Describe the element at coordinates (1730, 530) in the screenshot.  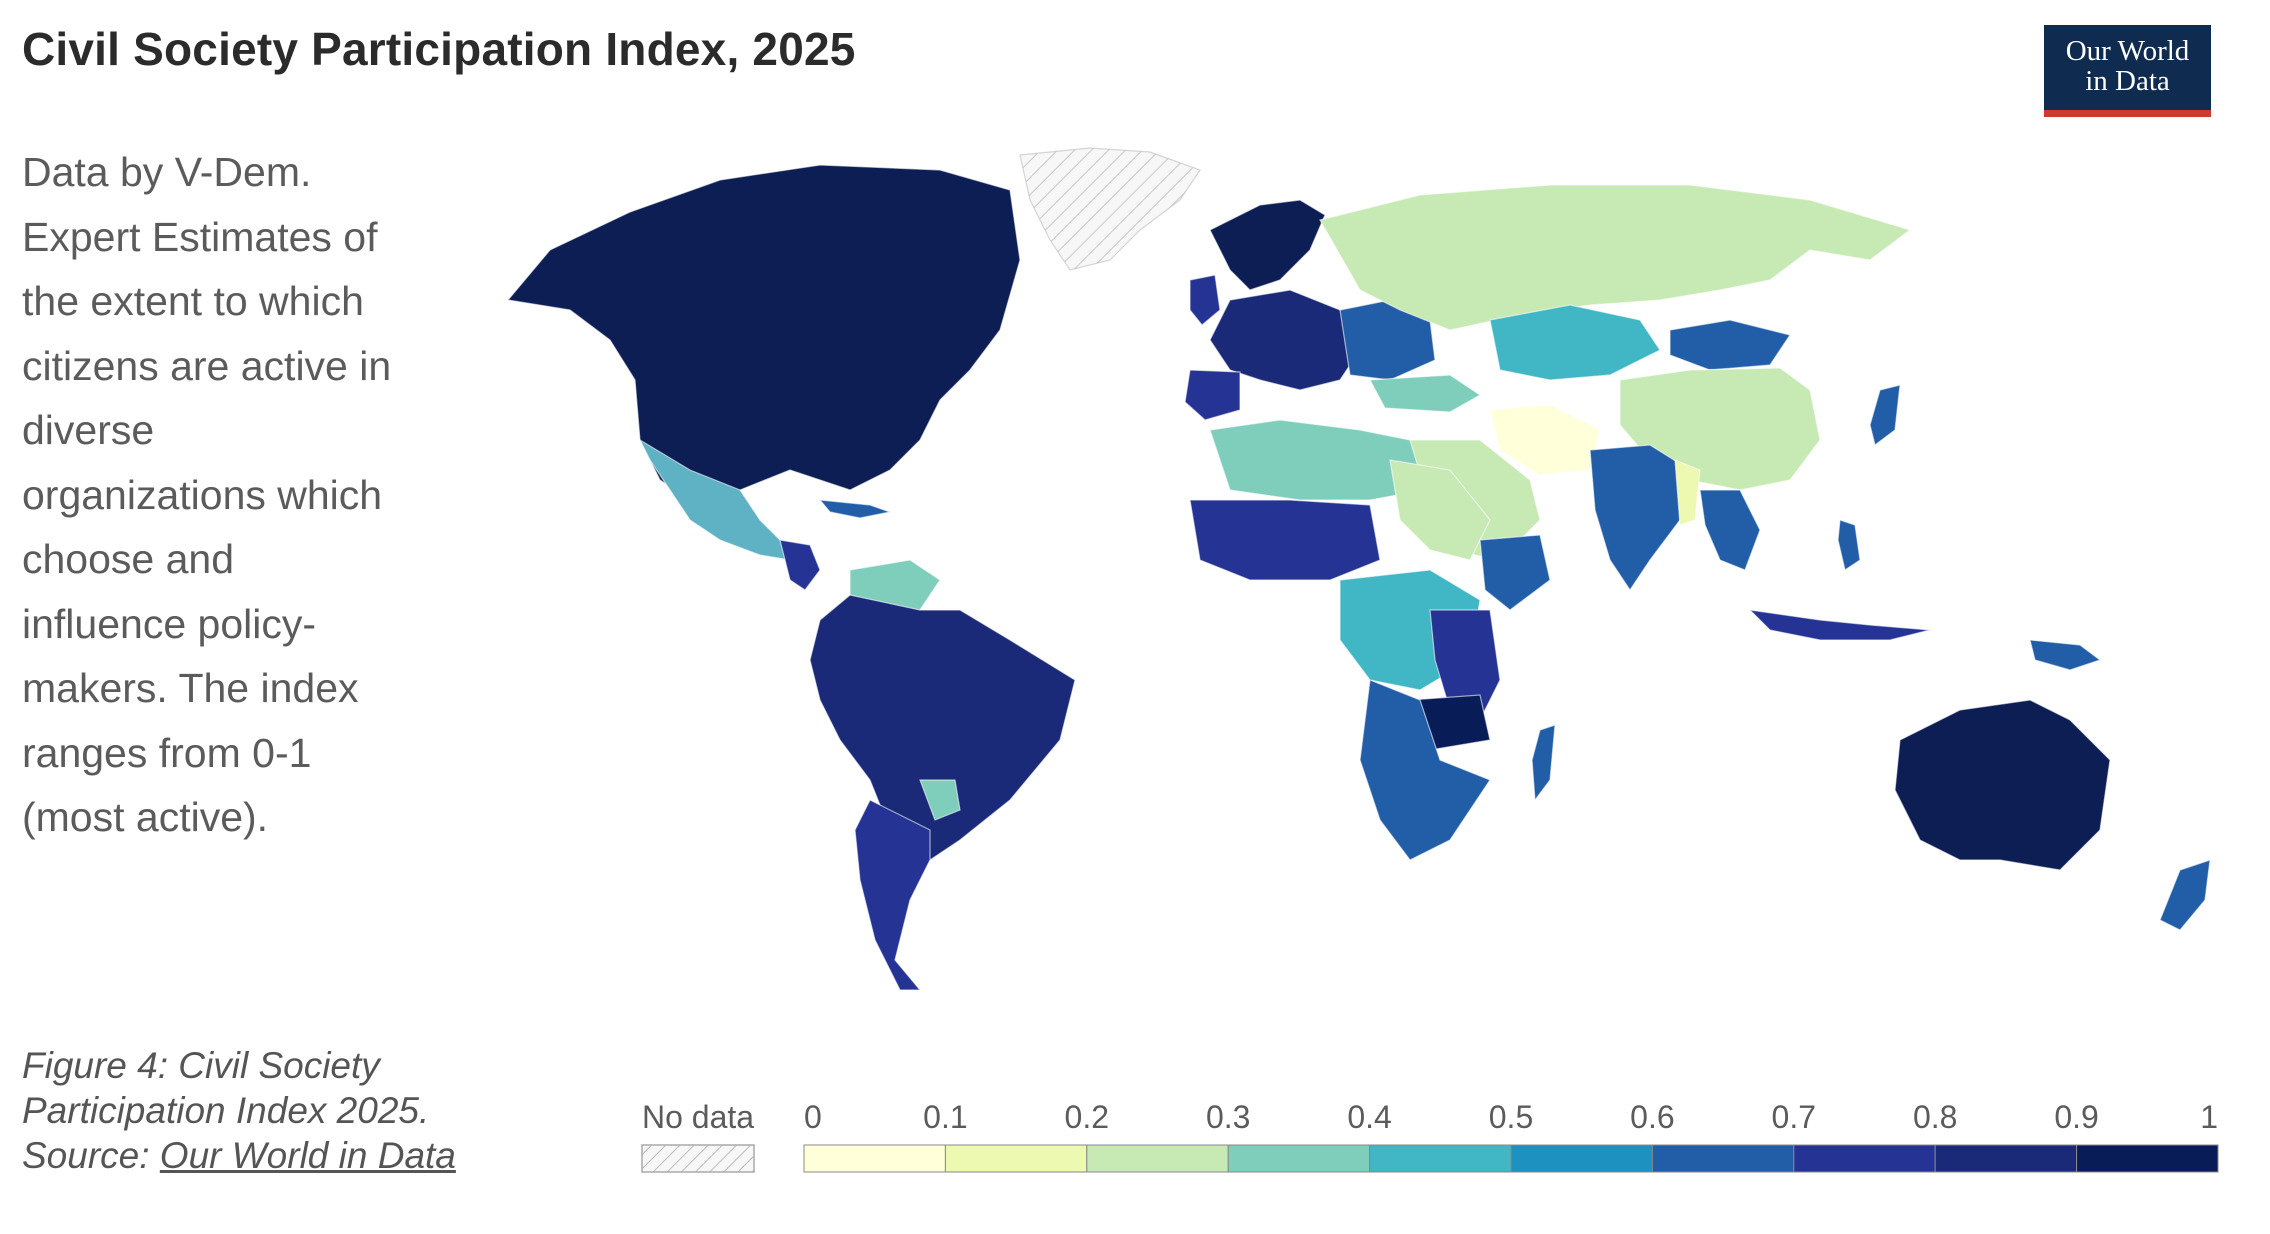
I see `map-region-mainland-sea` at that location.